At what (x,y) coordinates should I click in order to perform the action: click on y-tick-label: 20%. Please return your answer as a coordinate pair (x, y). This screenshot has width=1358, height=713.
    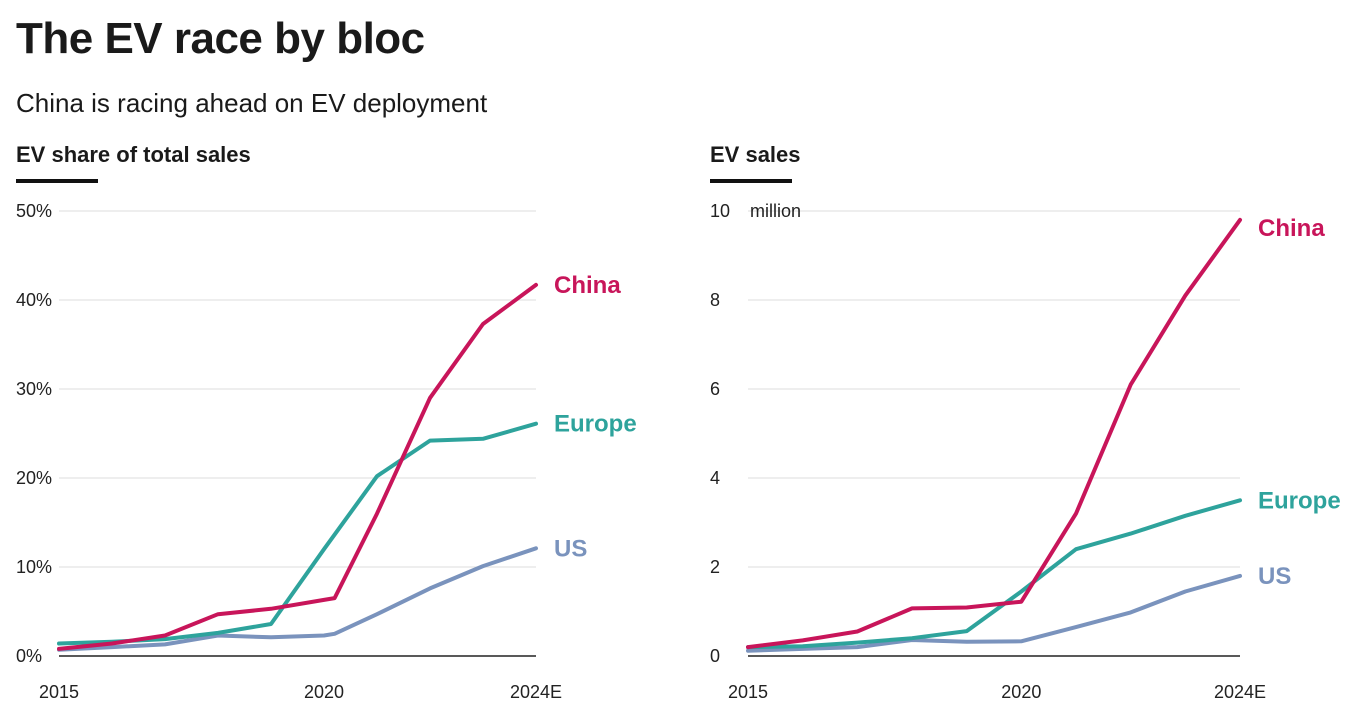
    Looking at the image, I should click on (34, 478).